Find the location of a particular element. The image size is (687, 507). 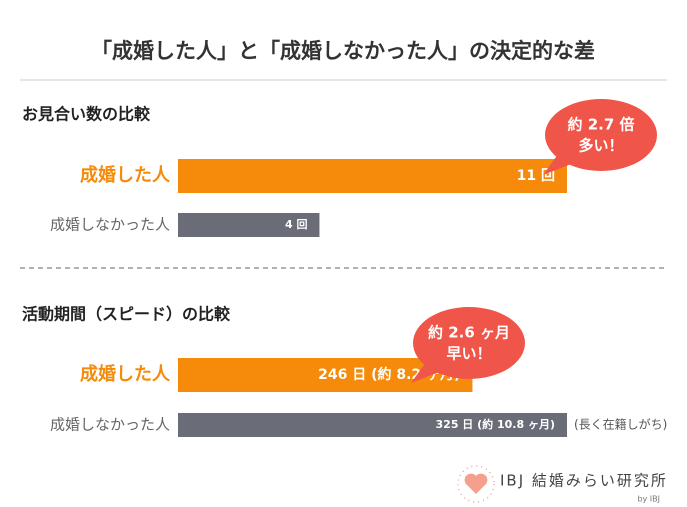

callout-text: 早い！ is located at coordinates (468, 354).